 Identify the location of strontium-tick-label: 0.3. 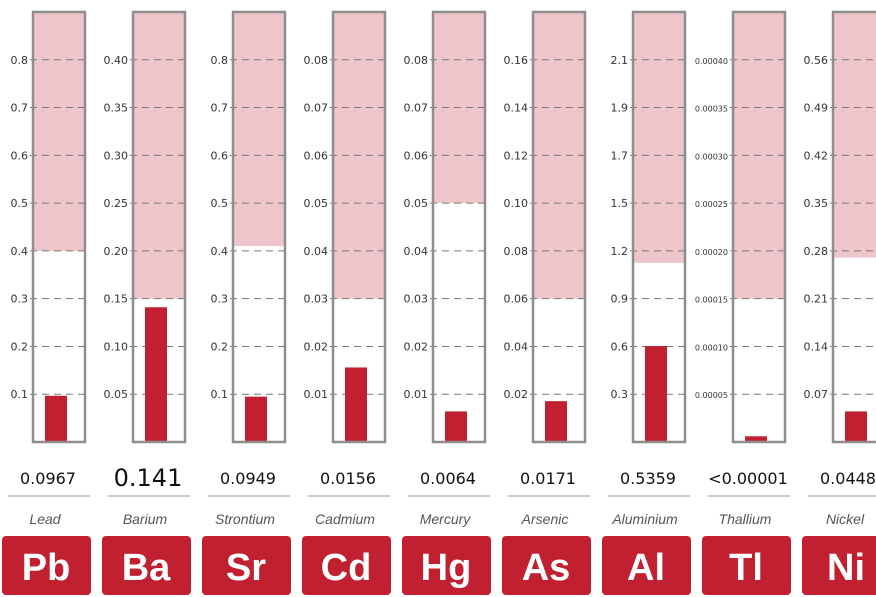
(220, 299).